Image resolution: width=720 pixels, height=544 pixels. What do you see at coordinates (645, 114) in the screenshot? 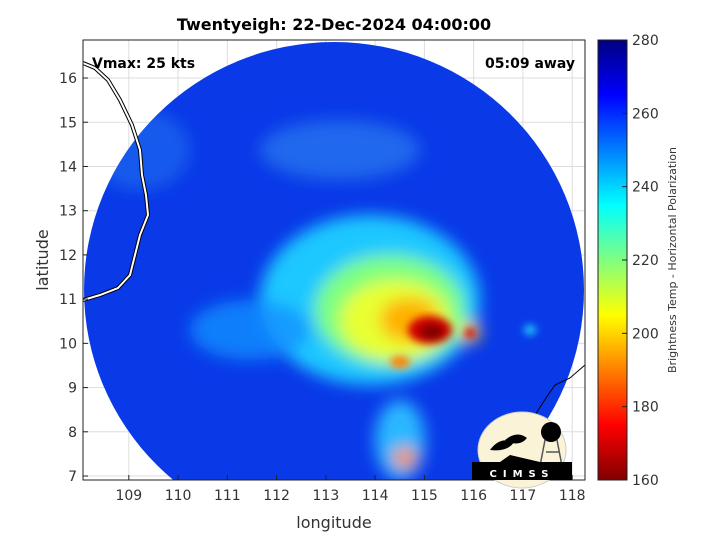
I see `colorbar-tick-label: 260` at bounding box center [645, 114].